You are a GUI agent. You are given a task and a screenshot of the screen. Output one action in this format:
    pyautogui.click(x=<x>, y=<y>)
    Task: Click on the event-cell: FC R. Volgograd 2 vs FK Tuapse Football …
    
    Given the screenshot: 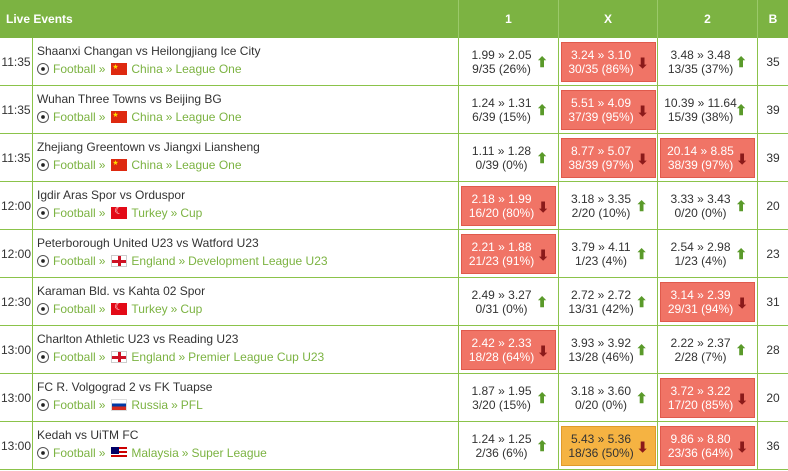 What is the action you would take?
    pyautogui.click(x=246, y=397)
    